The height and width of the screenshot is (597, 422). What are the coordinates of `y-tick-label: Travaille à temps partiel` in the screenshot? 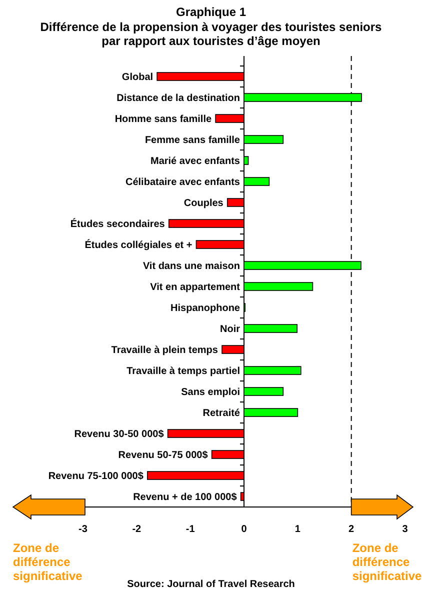 It's located at (183, 371).